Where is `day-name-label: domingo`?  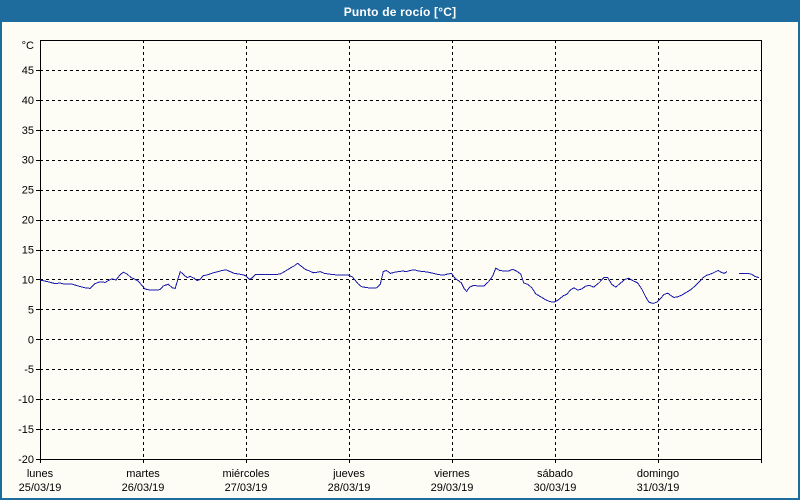
day-name-label: domingo is located at coordinates (658, 474).